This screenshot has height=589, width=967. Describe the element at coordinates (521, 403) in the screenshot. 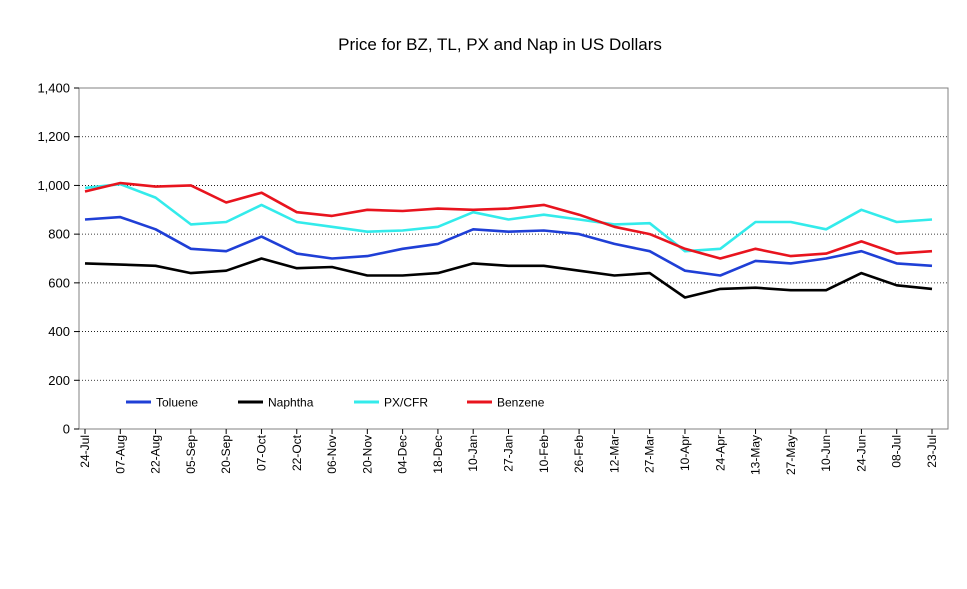

I see `legend-label: Benzene` at that location.